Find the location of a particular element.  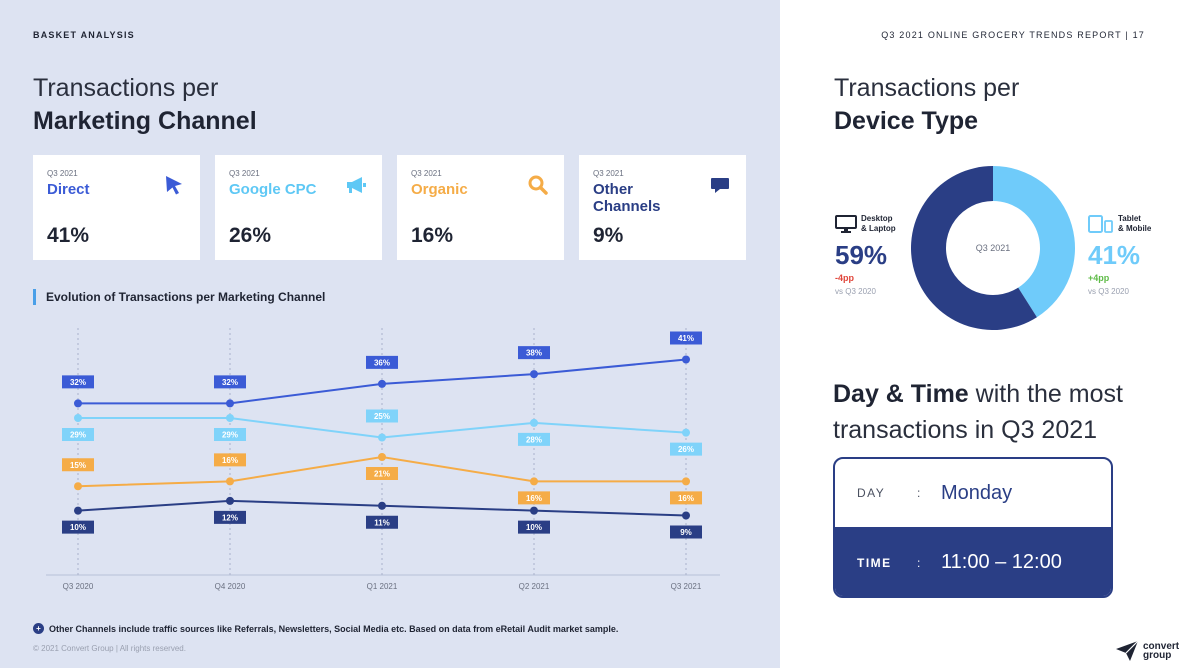

data-label-text: 38% is located at coordinates (534, 353).